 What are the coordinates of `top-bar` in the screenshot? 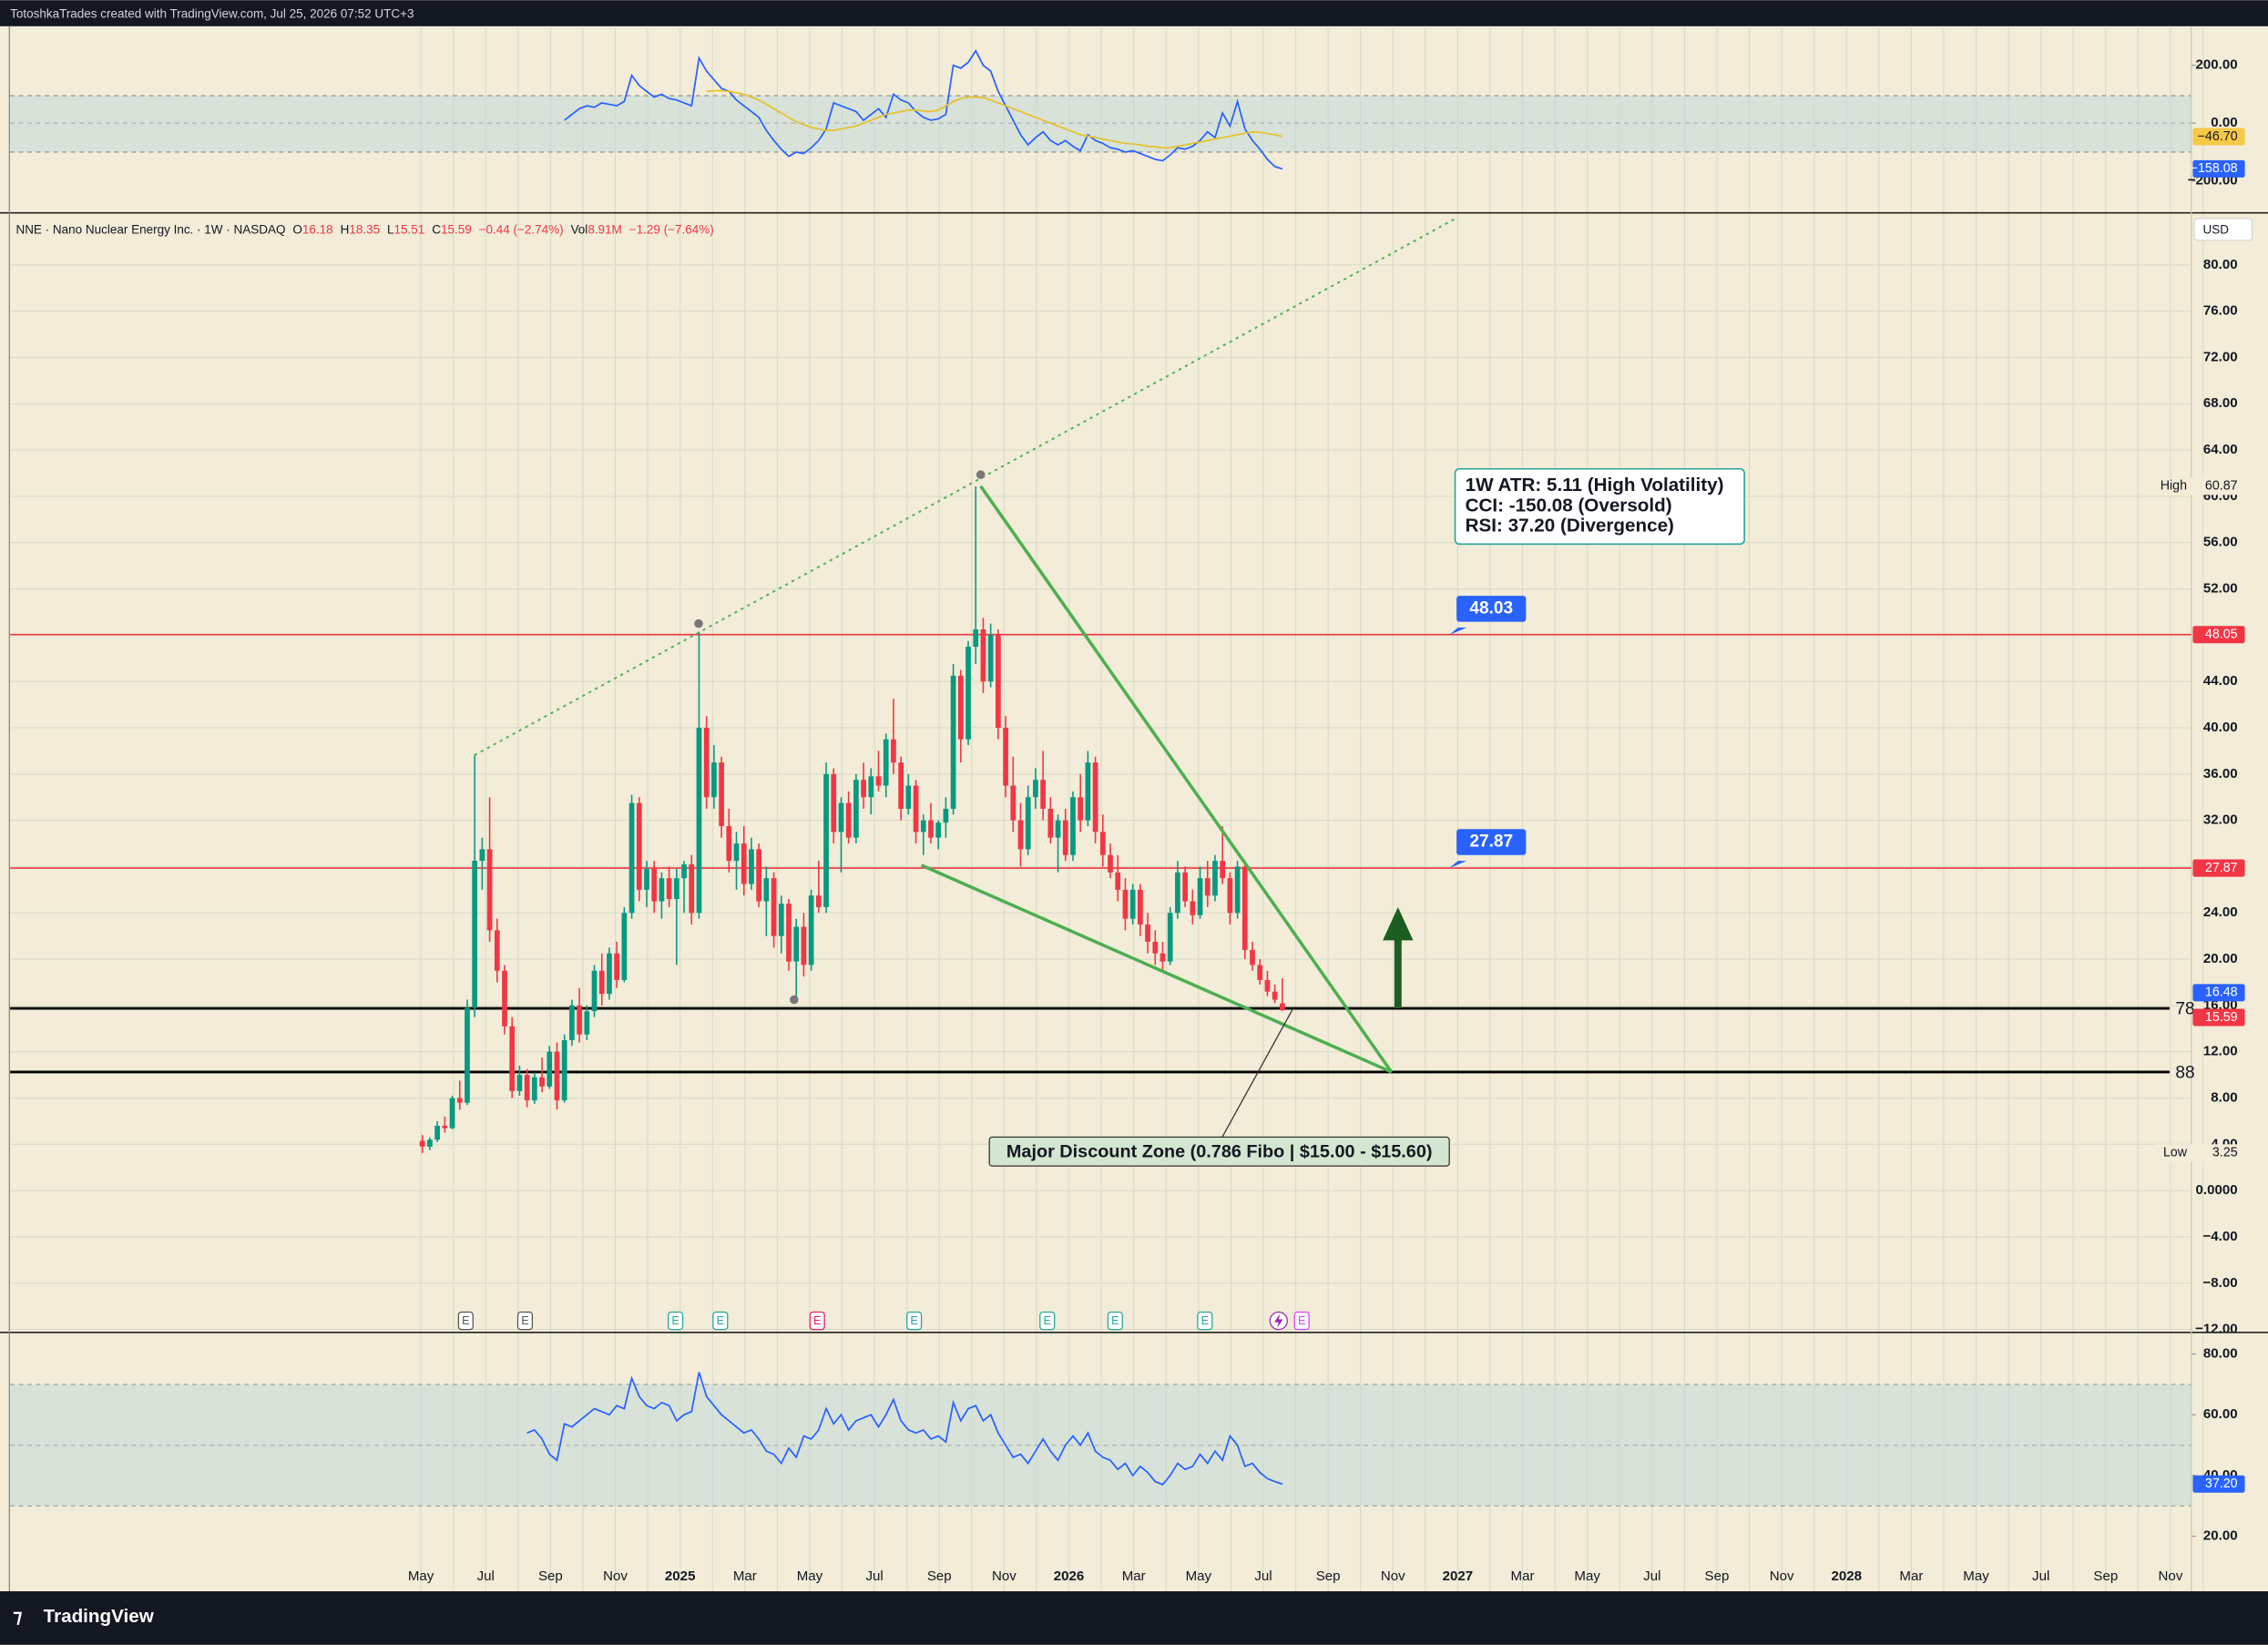 It's located at (1134, 13).